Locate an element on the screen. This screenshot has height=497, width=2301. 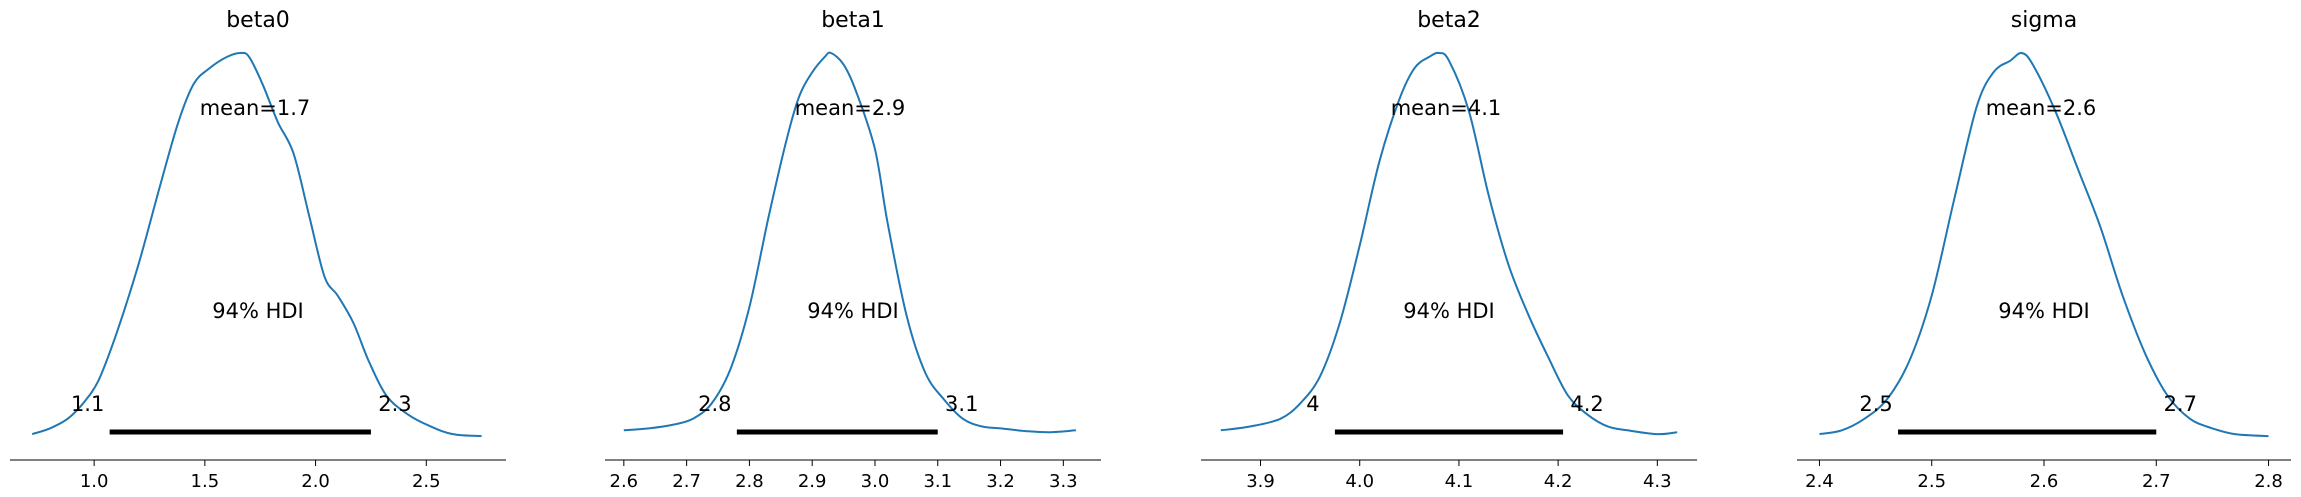
hdi-low-label: 2.8 is located at coordinates (714, 404).